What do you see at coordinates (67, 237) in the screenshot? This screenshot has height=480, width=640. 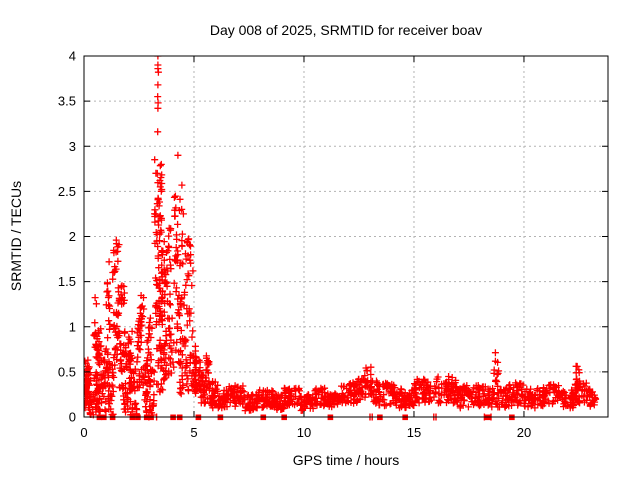 I see `y-tick-labels: 0 0.5 1 1.5 2 2.5 3 3.5 4` at bounding box center [67, 237].